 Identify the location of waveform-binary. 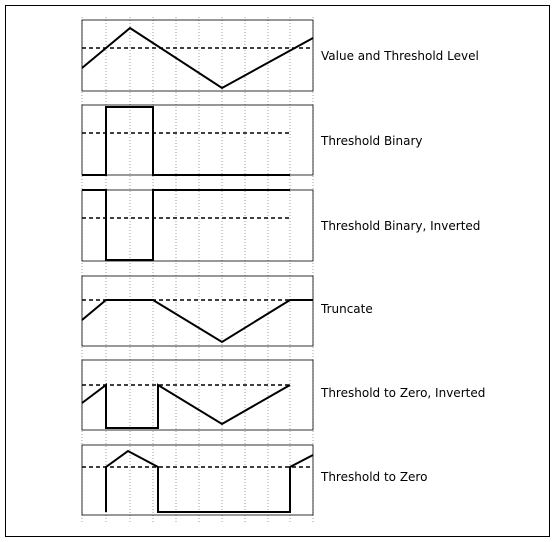
(186, 141).